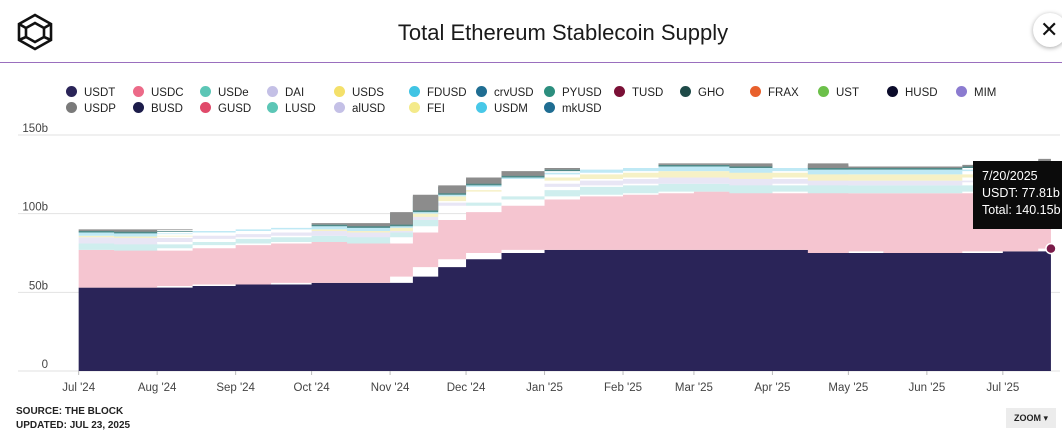 The width and height of the screenshot is (1062, 448). Describe the element at coordinates (573, 94) in the screenshot. I see `legend-item-pyusd: PYUSD` at that location.